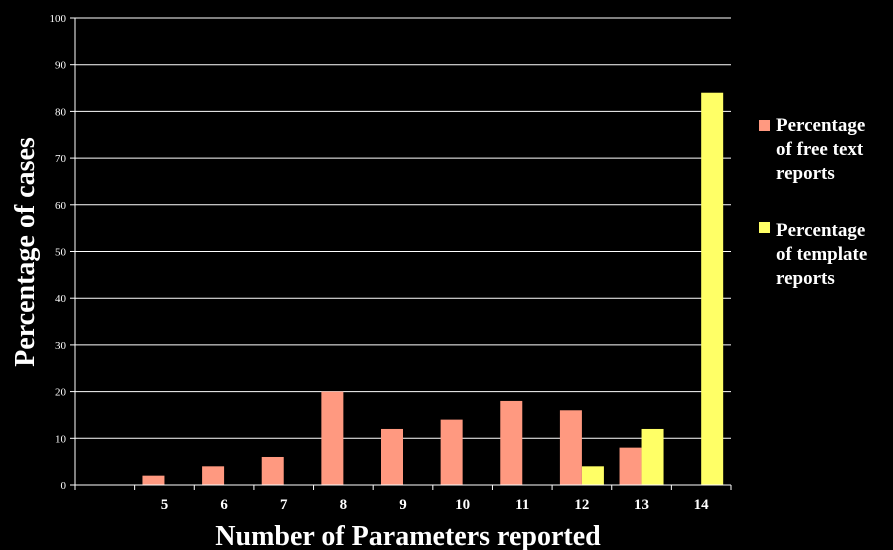  Describe the element at coordinates (403, 505) in the screenshot. I see `x-tick-label: 9` at that location.